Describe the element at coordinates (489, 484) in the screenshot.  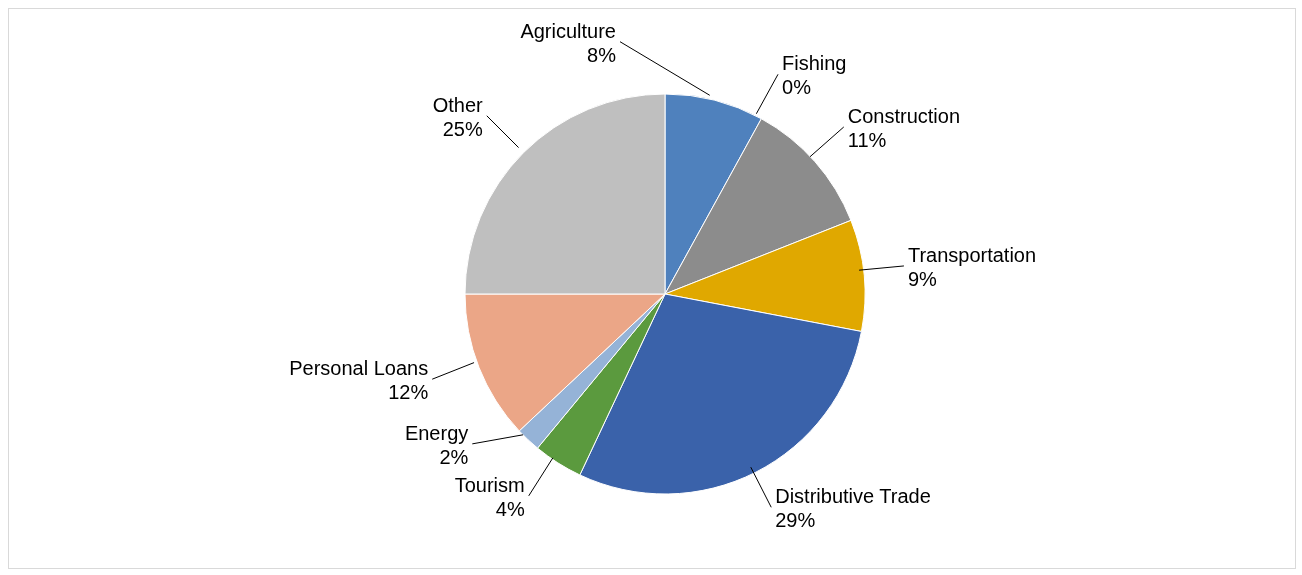
I see `slice-label: Tourism` at that location.